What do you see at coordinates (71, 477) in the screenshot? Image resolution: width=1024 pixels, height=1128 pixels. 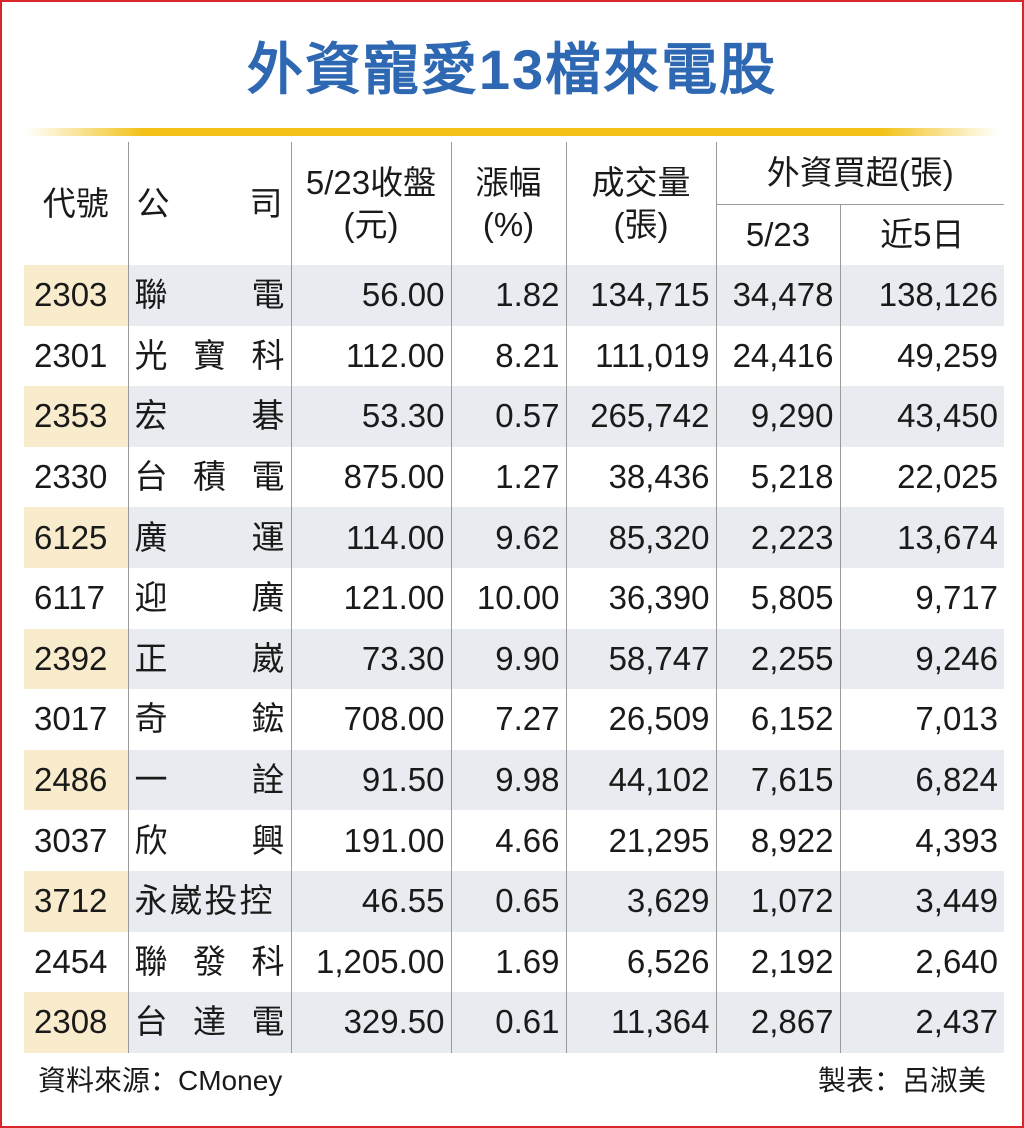 I see `stock-code-cell: 2330` at bounding box center [71, 477].